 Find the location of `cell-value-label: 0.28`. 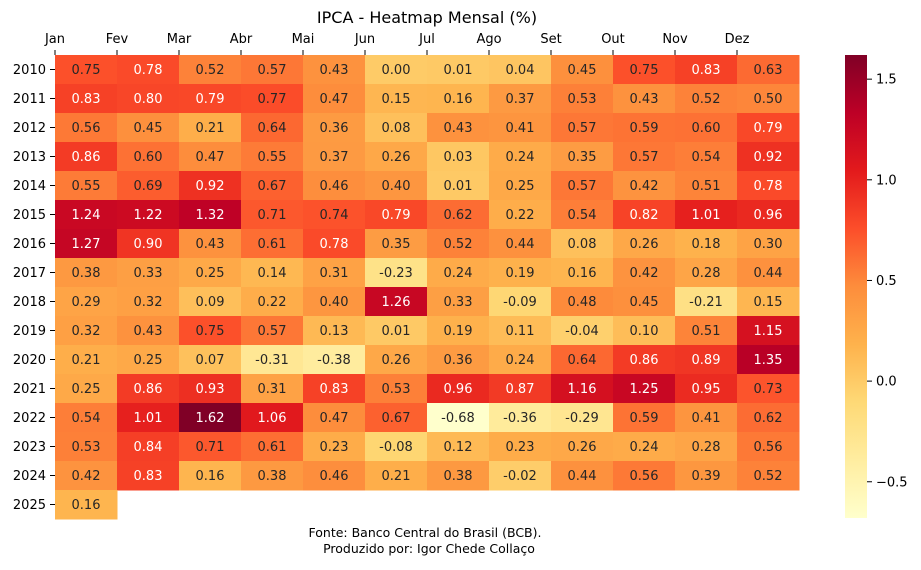

cell-value-label: 0.28 is located at coordinates (706, 447).